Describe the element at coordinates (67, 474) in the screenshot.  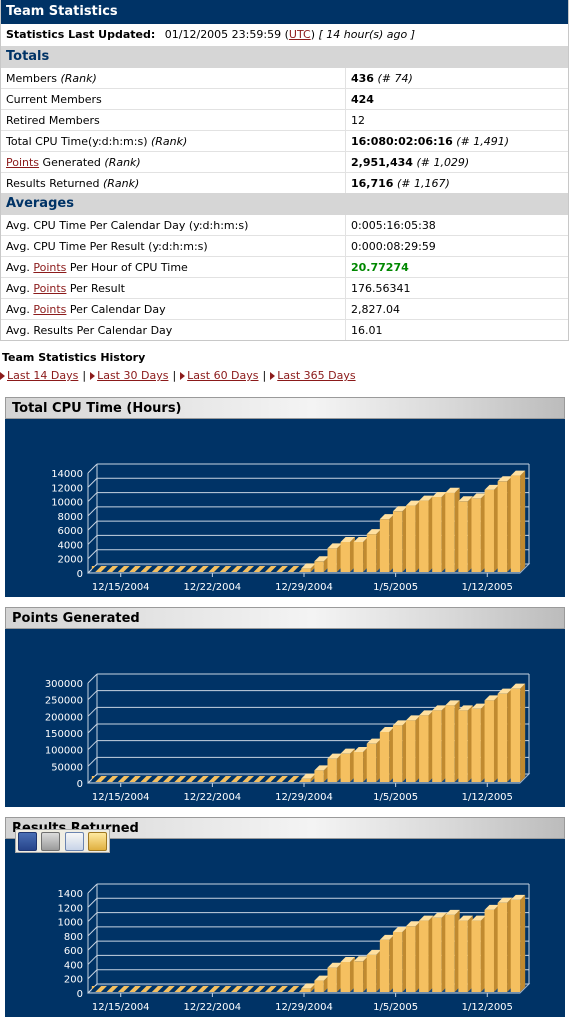
I see `y-tick-label: 14000` at that location.